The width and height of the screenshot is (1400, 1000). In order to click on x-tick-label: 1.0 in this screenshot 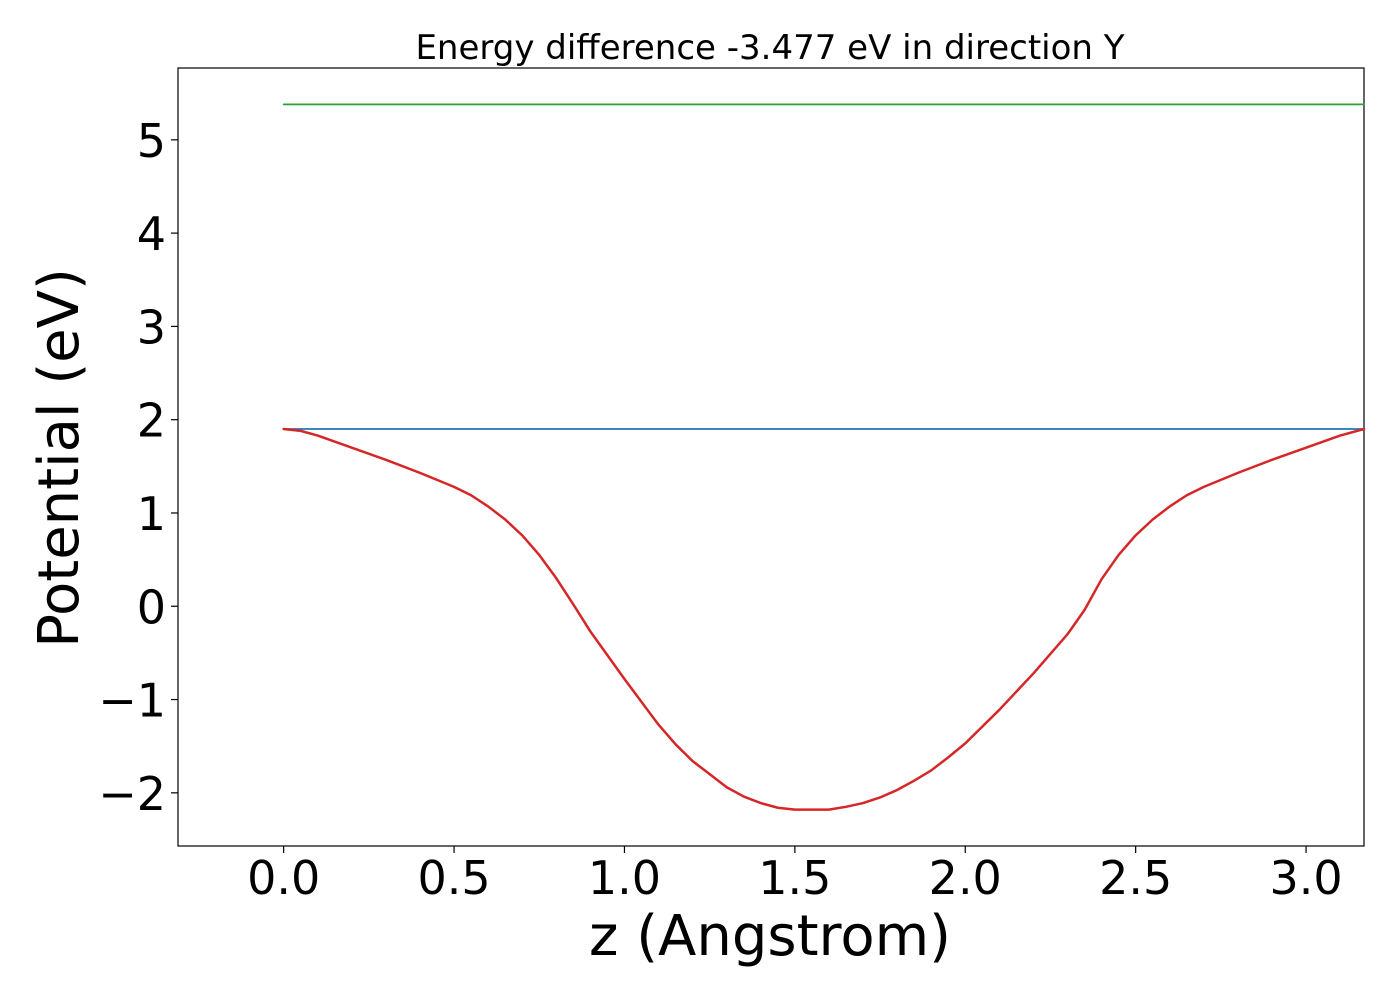, I will do `click(624, 878)`.